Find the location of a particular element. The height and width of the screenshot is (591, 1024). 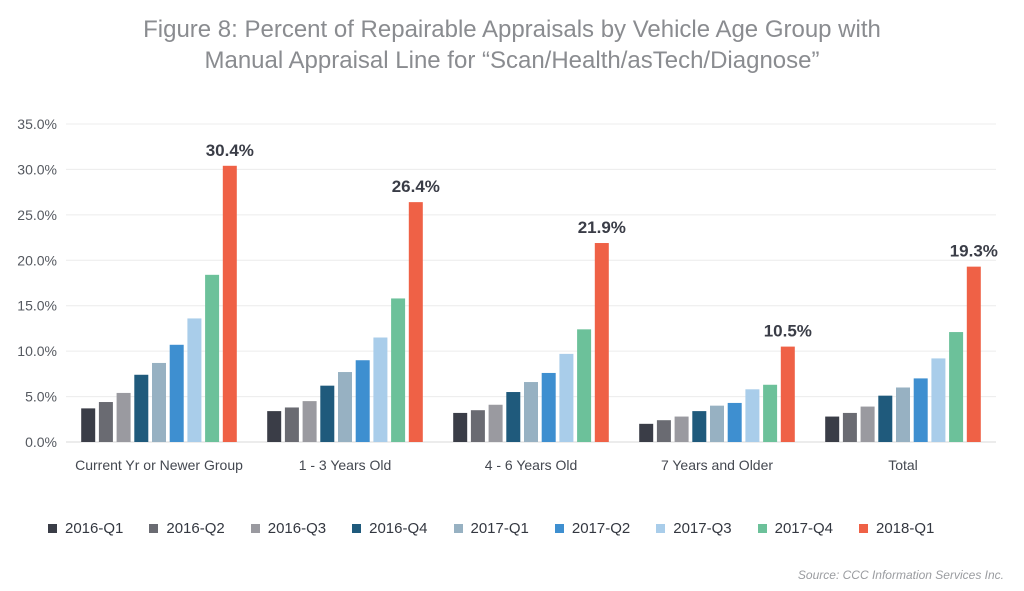

y-tick-label: 30.0% is located at coordinates (37, 169).